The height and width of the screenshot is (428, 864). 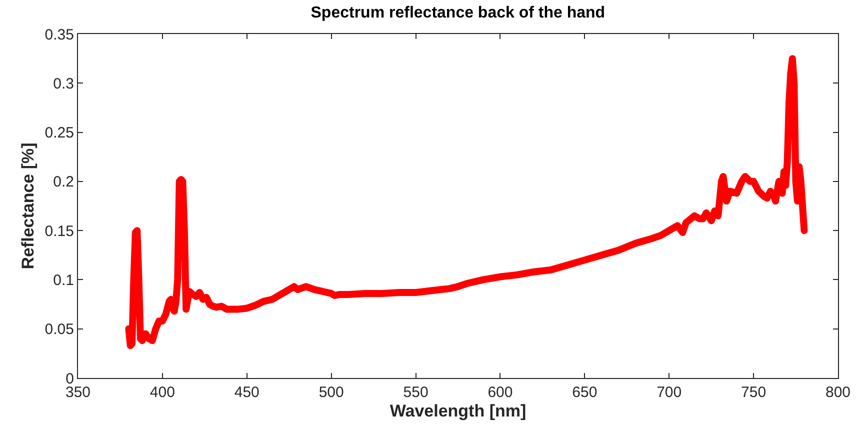 I want to click on y-tick-label: 0.2, so click(x=63, y=182).